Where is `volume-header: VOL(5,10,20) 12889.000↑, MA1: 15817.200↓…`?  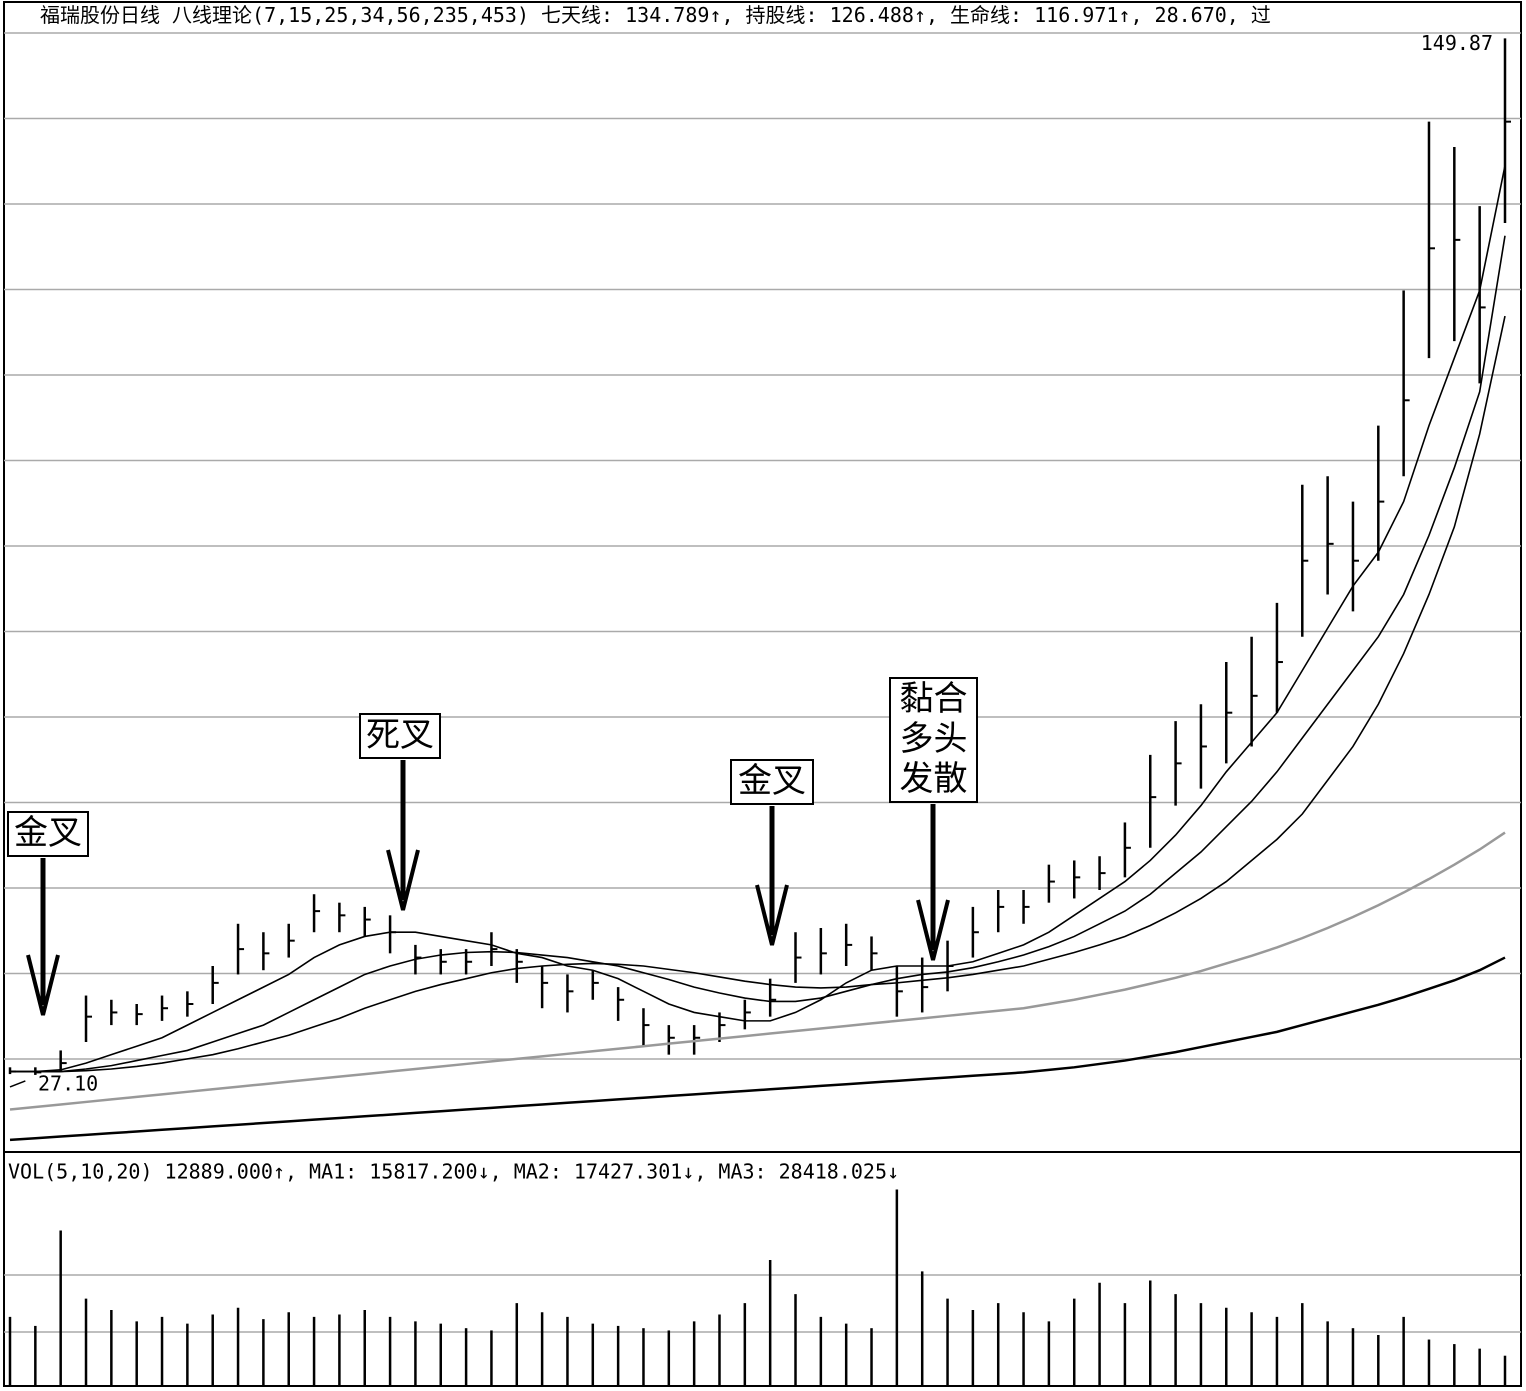 volume-header: VOL(5,10,20) 12889.000↑, MA1: 15817.200↓… is located at coordinates (453, 1172).